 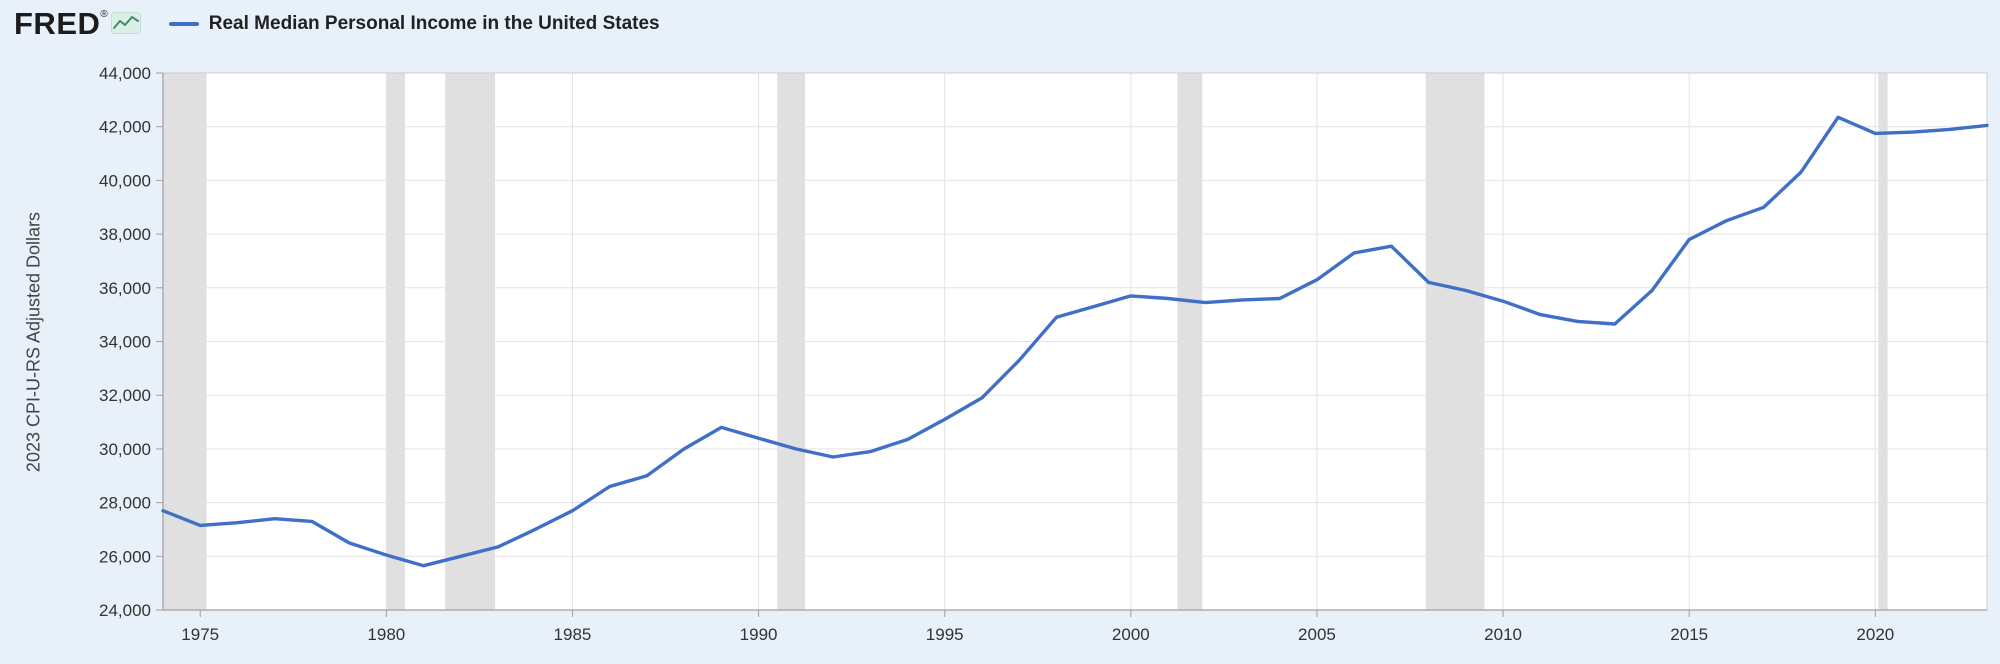 I want to click on y-tick-label: 24,000, so click(x=125, y=610).